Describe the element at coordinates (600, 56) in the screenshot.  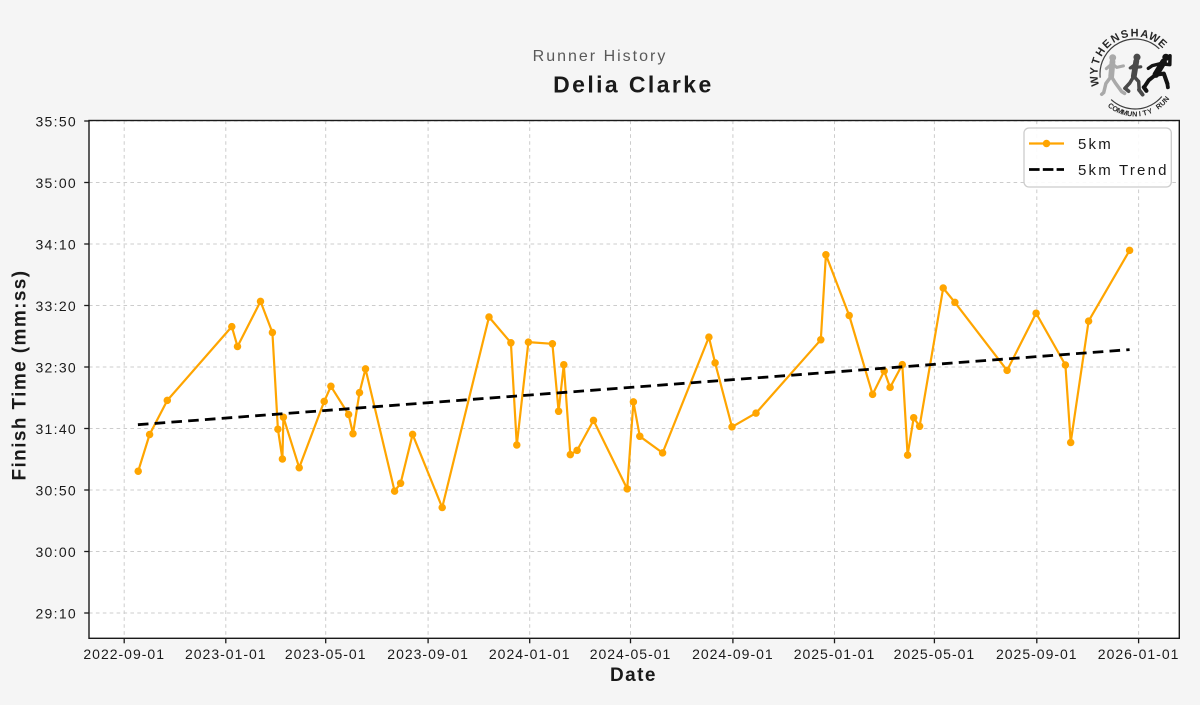
I see `svg-text: Runner History` at that location.